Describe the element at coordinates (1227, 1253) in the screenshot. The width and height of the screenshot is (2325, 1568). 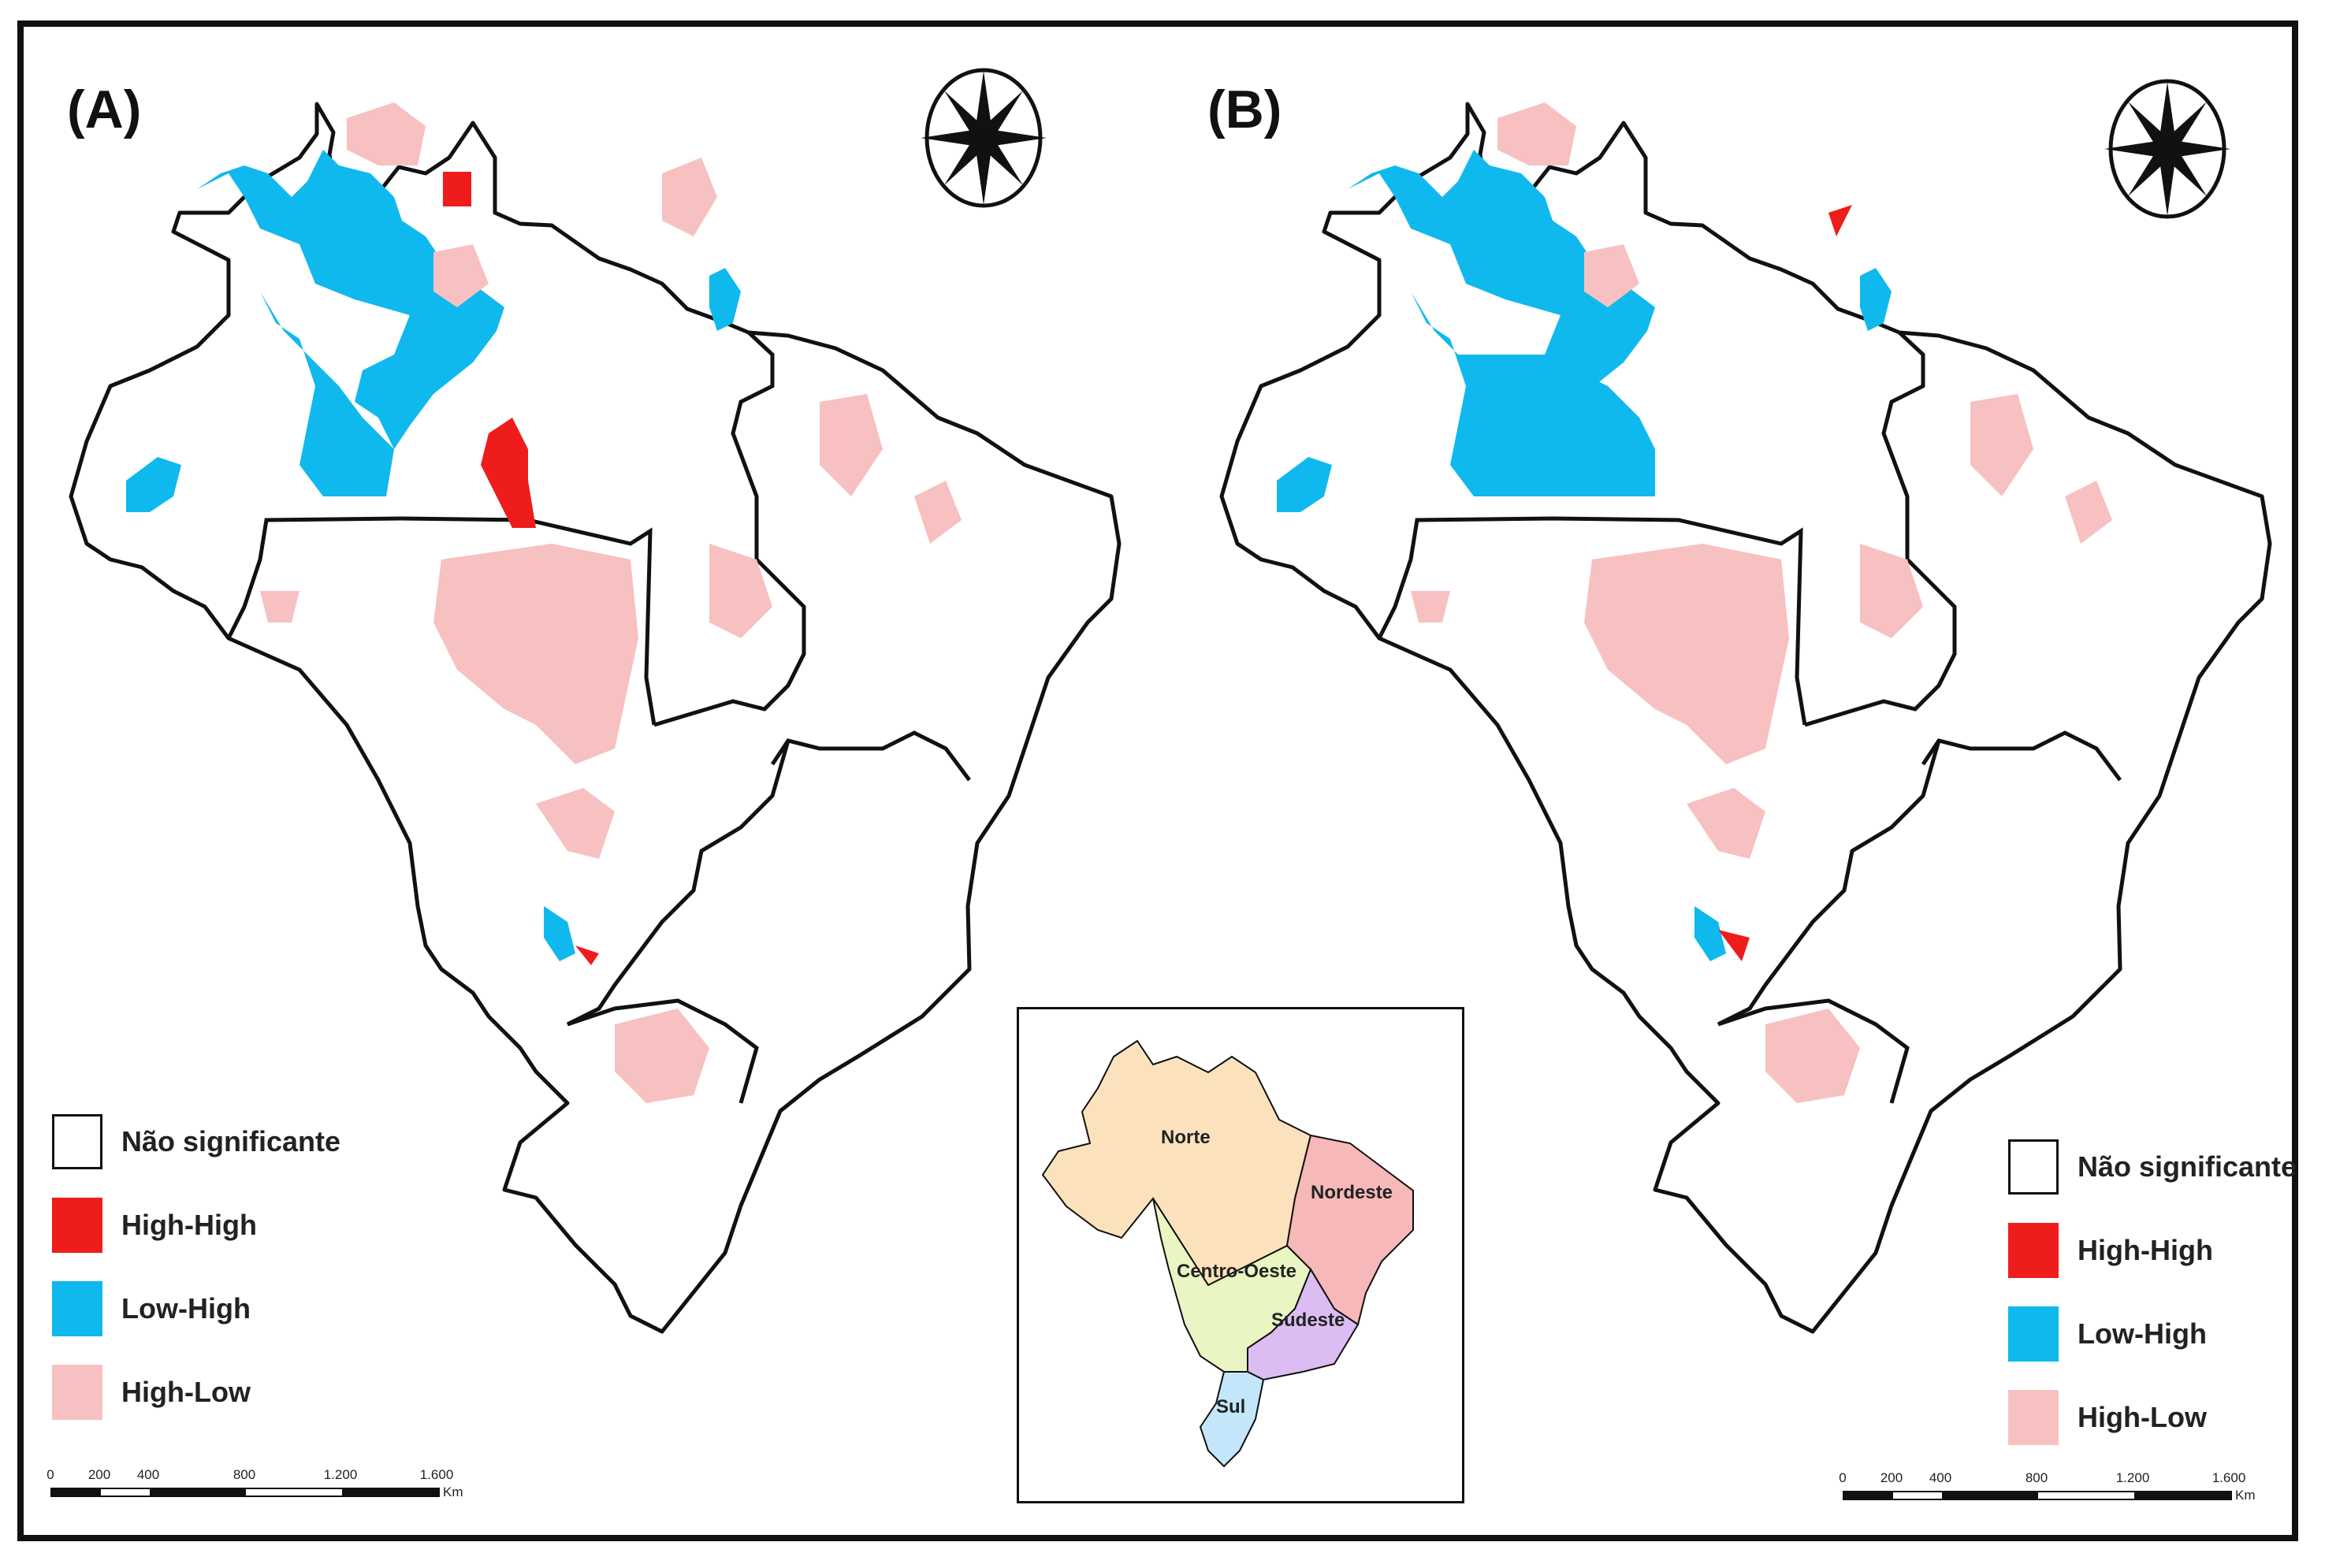
I see `inset-map: Norte Nordeste Centro-Oeste Sudeste Sul` at that location.